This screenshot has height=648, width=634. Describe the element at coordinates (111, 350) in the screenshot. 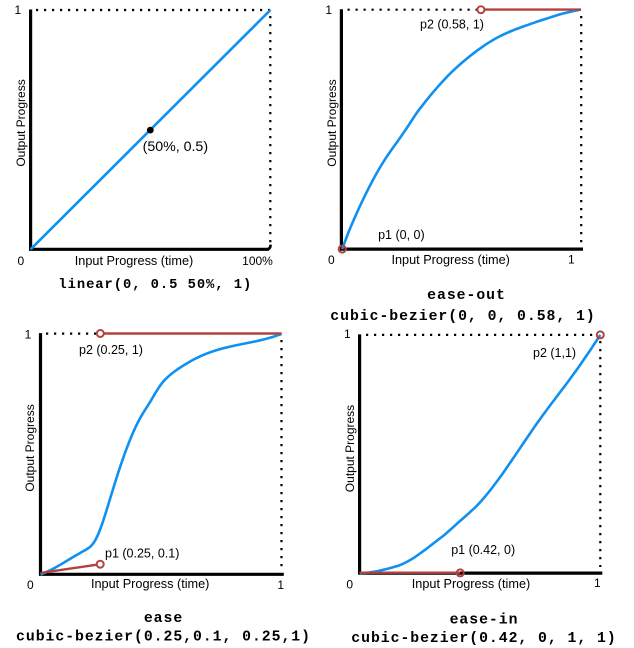

I see `svg-text: p2 (0.25, 1)` at that location.